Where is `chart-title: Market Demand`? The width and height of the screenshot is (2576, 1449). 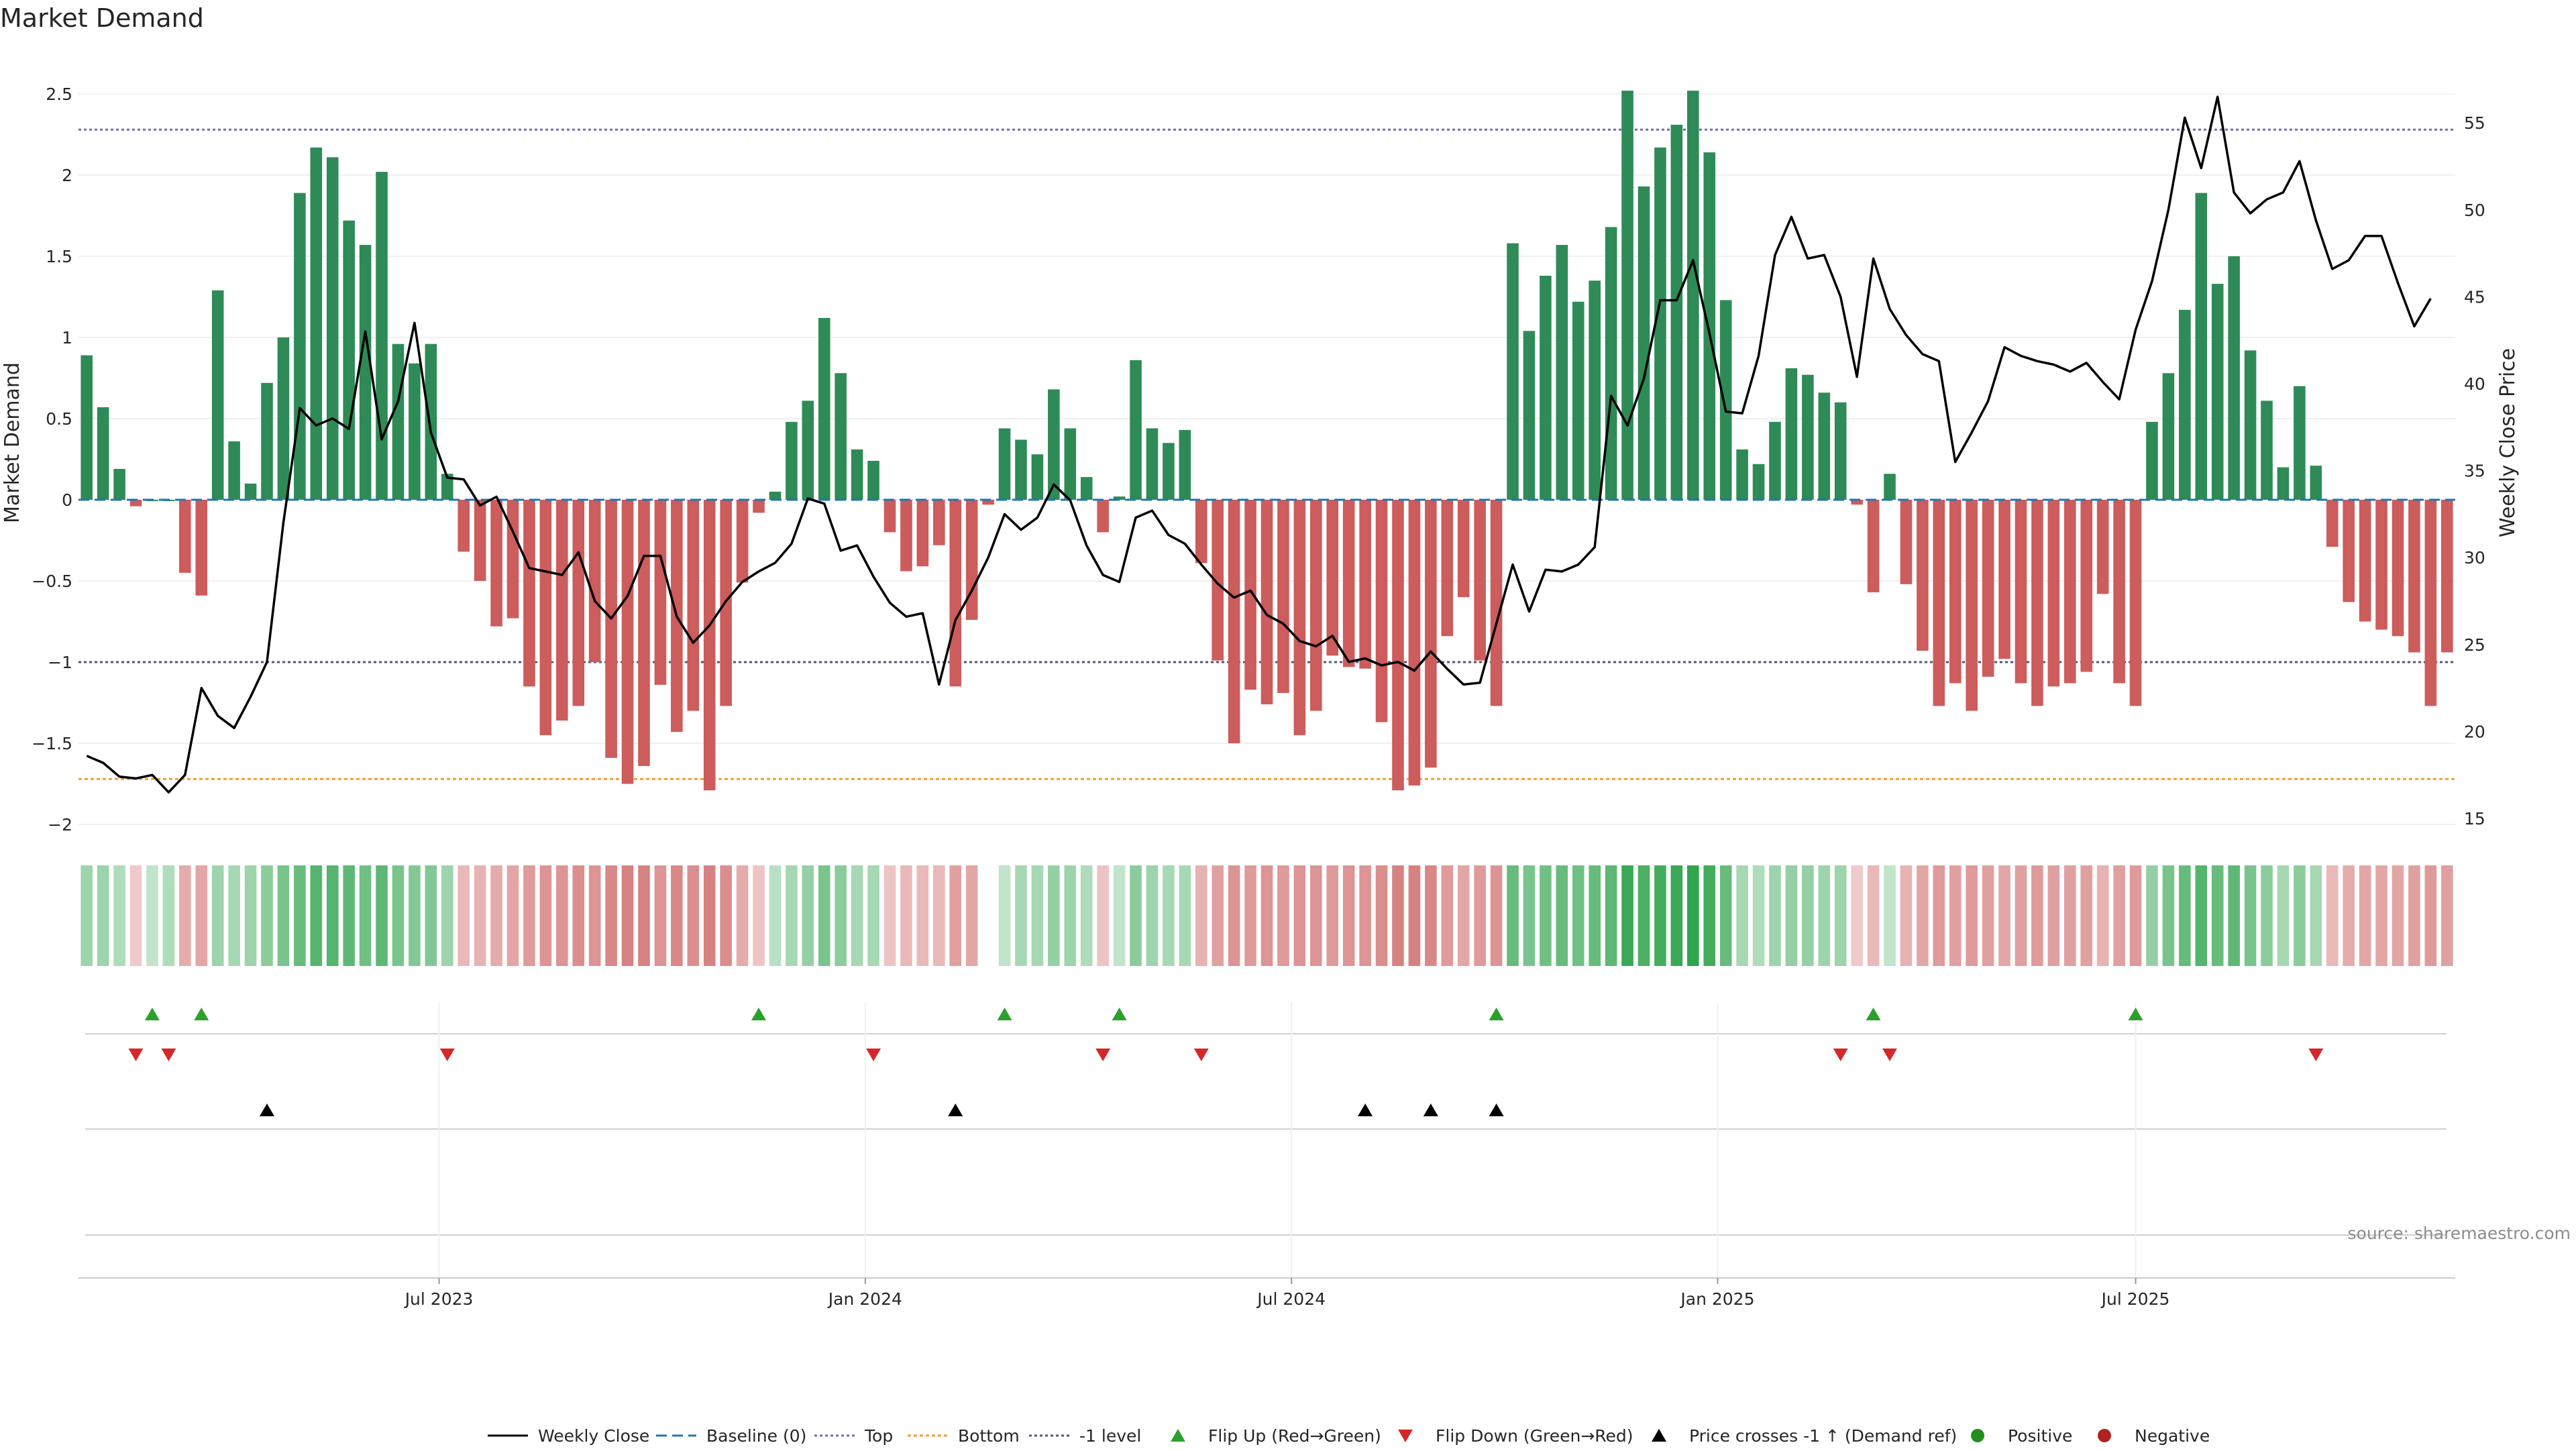
chart-title: Market Demand is located at coordinates (102, 18).